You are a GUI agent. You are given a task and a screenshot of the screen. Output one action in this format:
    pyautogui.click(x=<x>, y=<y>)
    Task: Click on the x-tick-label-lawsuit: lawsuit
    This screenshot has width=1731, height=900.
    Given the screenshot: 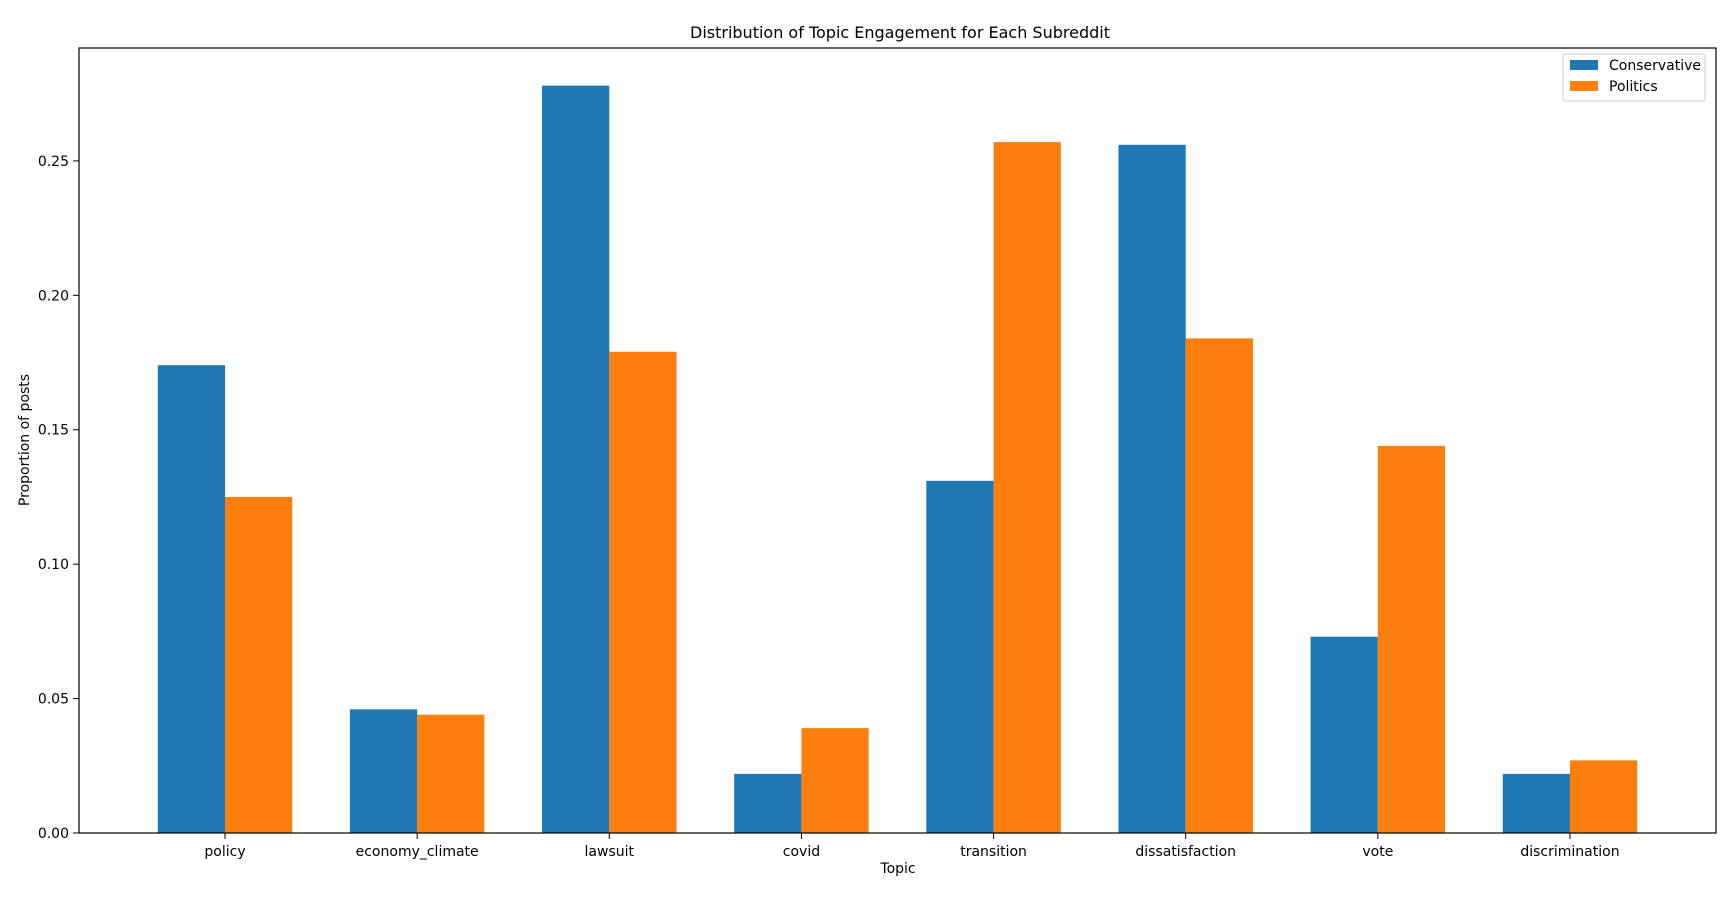 What is the action you would take?
    pyautogui.click(x=610, y=852)
    